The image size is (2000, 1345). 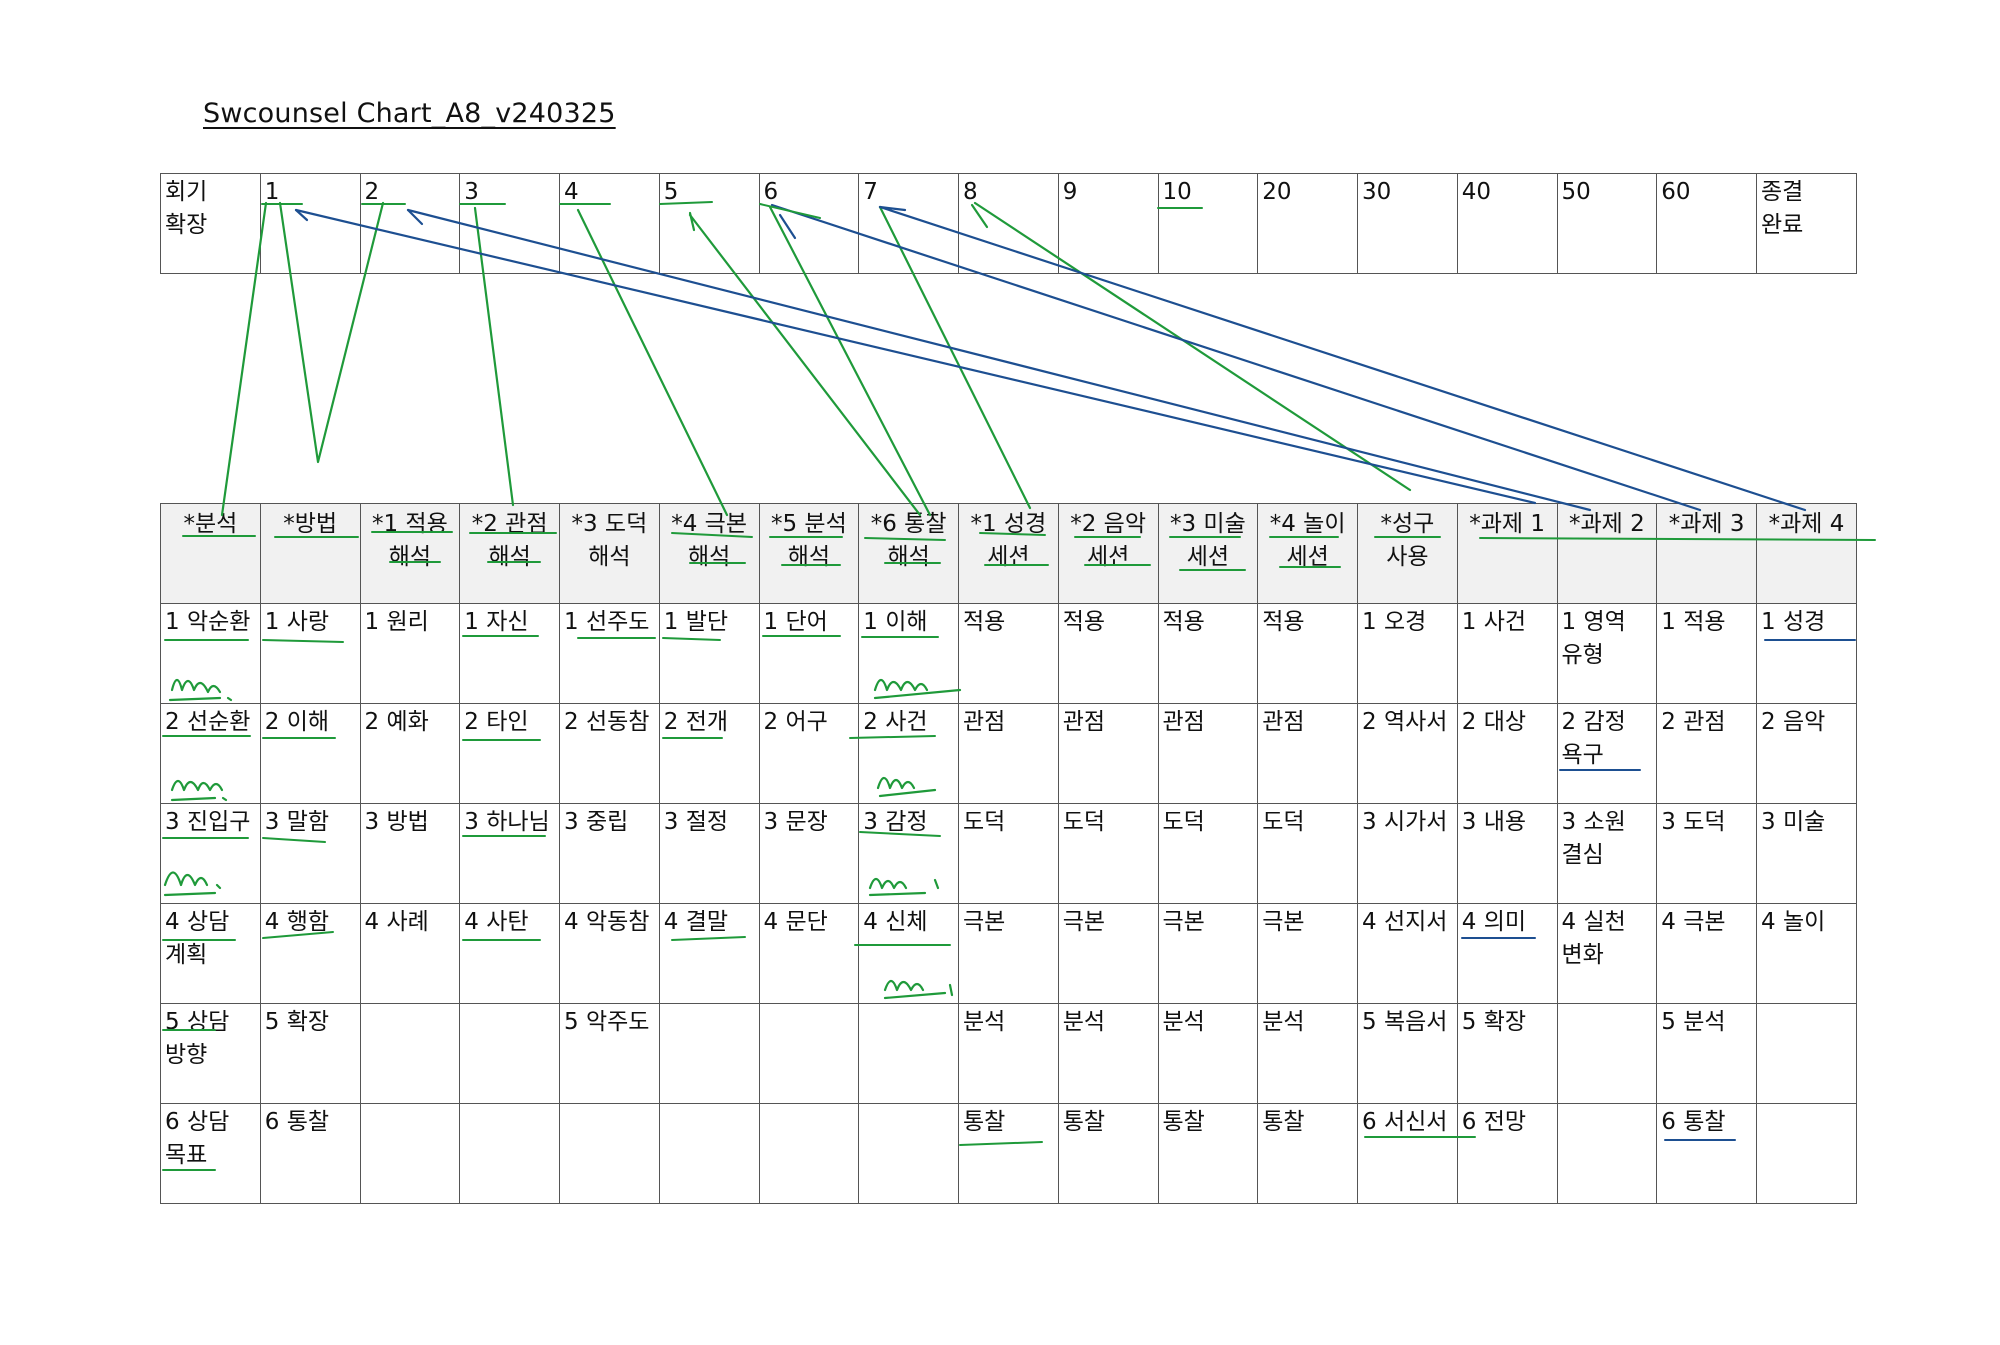 What do you see at coordinates (1607, 953) in the screenshot?
I see `table-cell: 4 실천 변화` at bounding box center [1607, 953].